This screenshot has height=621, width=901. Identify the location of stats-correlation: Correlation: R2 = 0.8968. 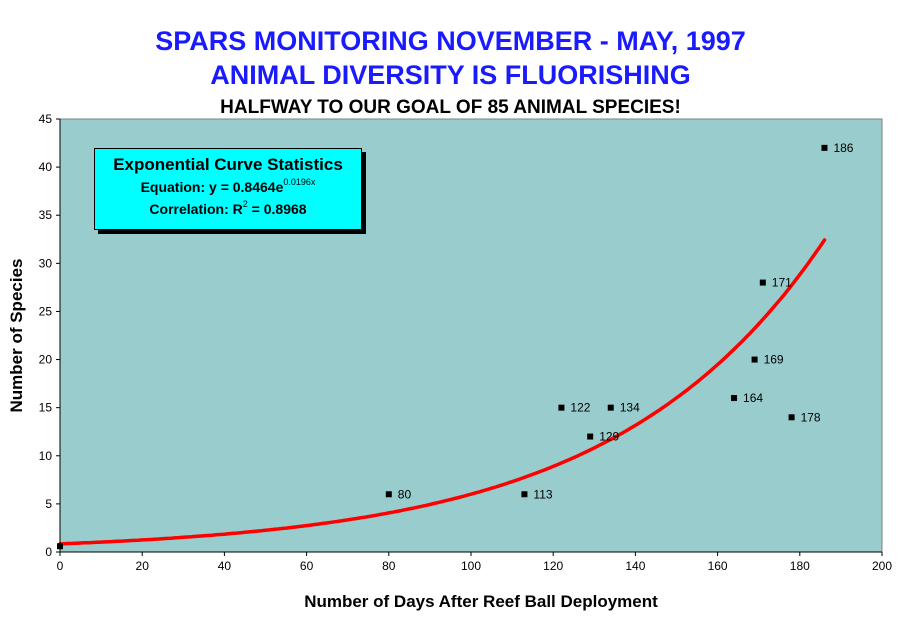
(228, 209).